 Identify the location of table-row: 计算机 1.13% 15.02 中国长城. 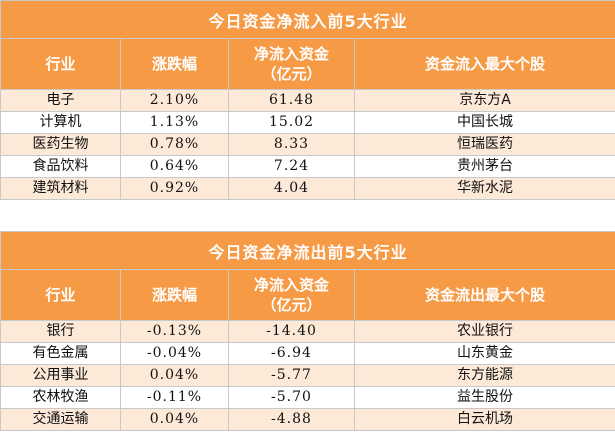
(307, 122).